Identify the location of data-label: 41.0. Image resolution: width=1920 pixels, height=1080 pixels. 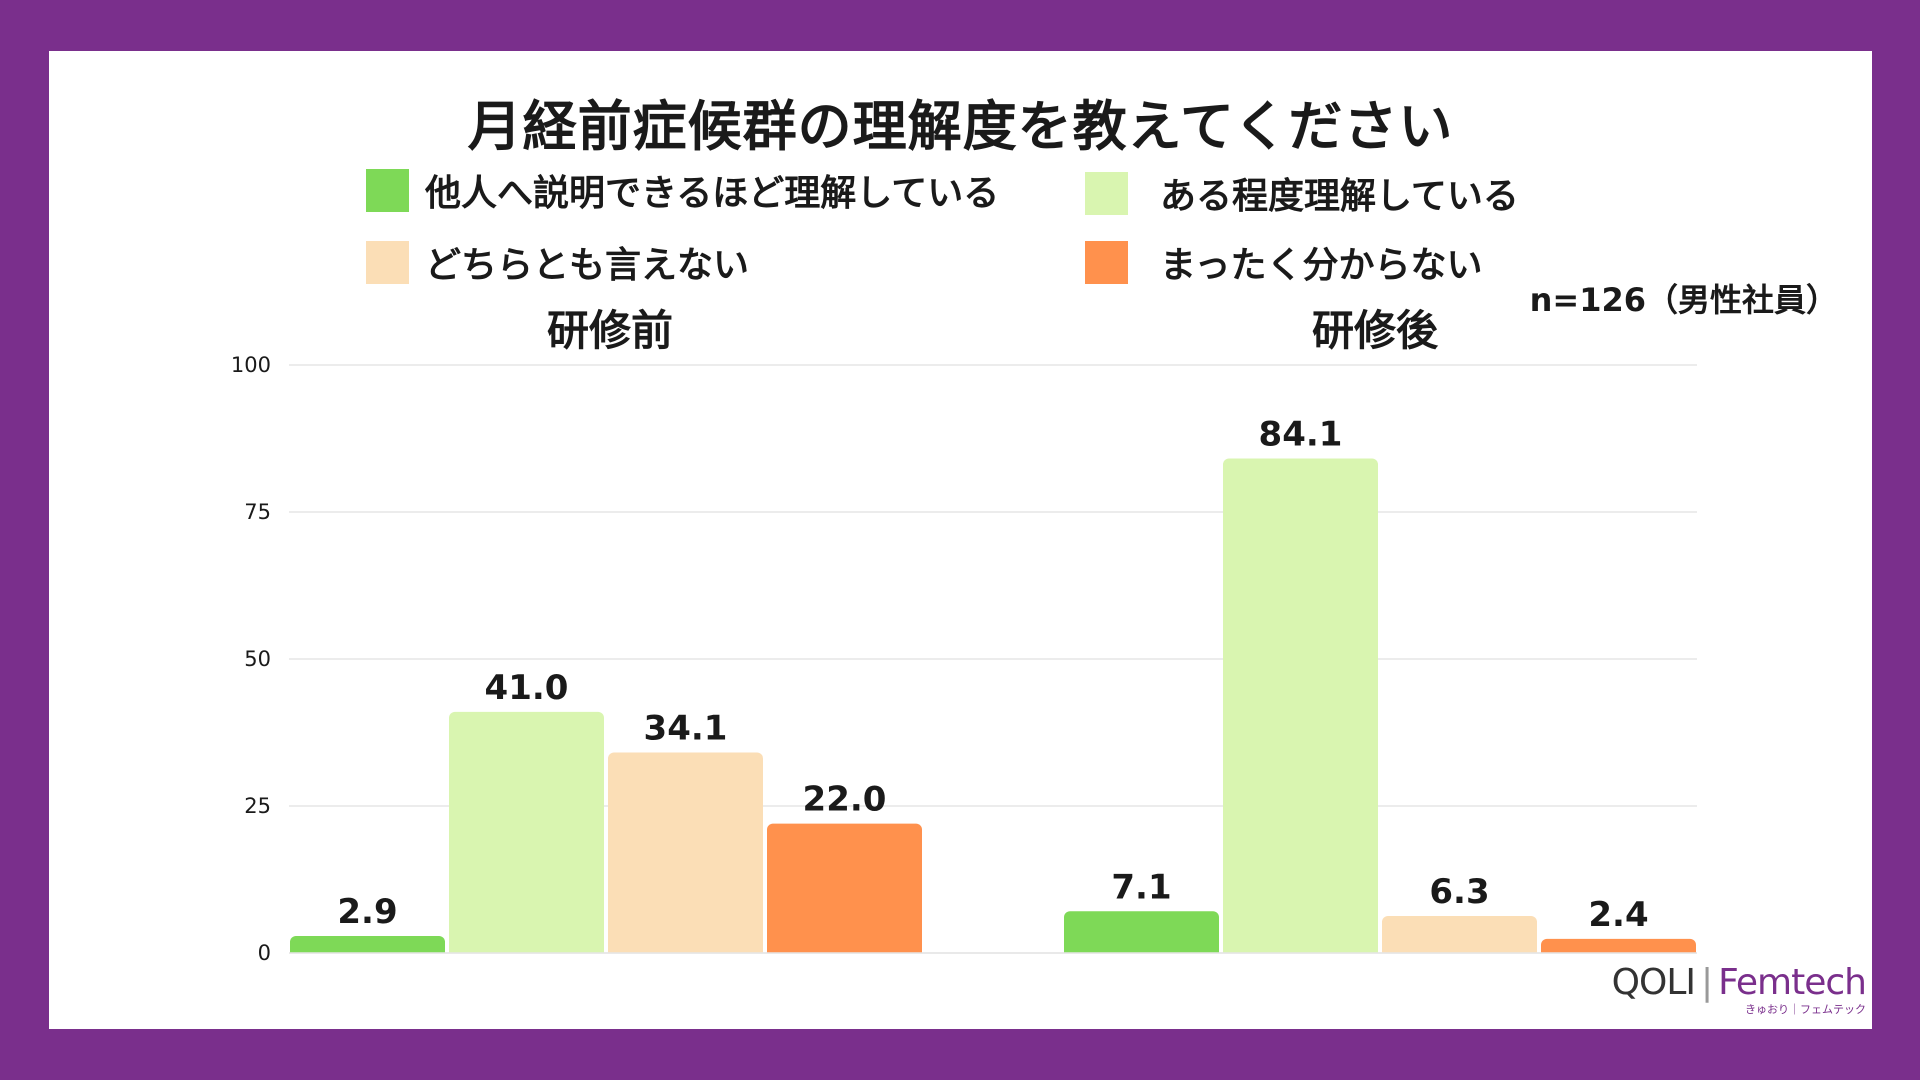
(527, 688).